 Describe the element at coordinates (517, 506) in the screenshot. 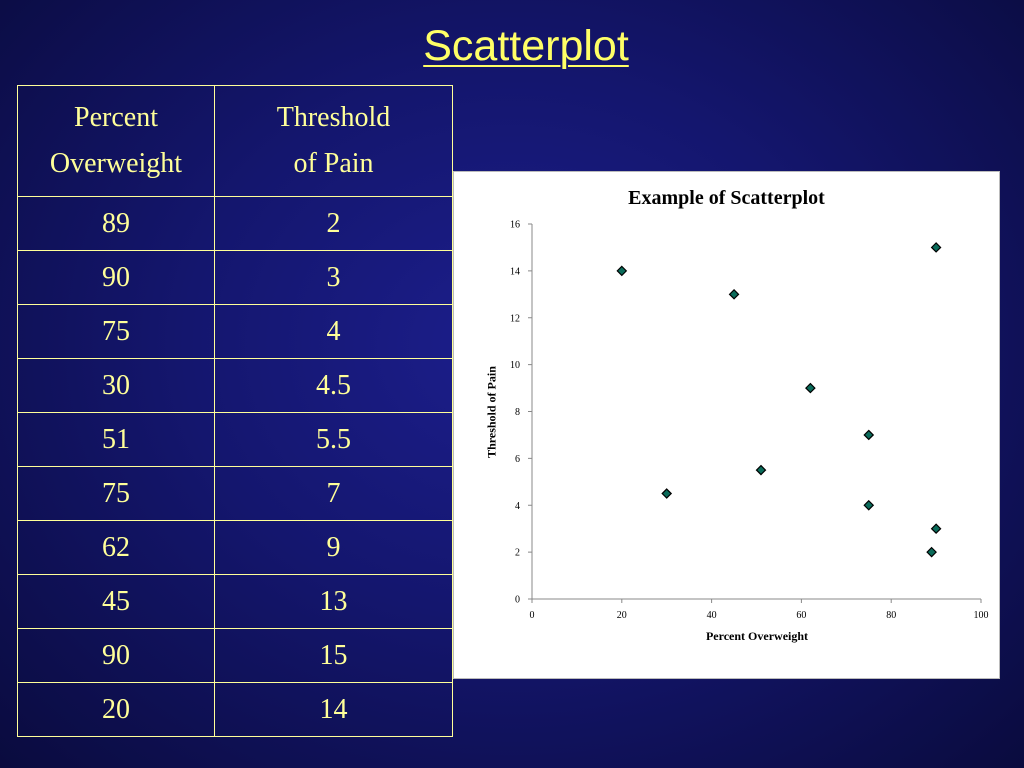

I see `y-tick-label: 4` at that location.